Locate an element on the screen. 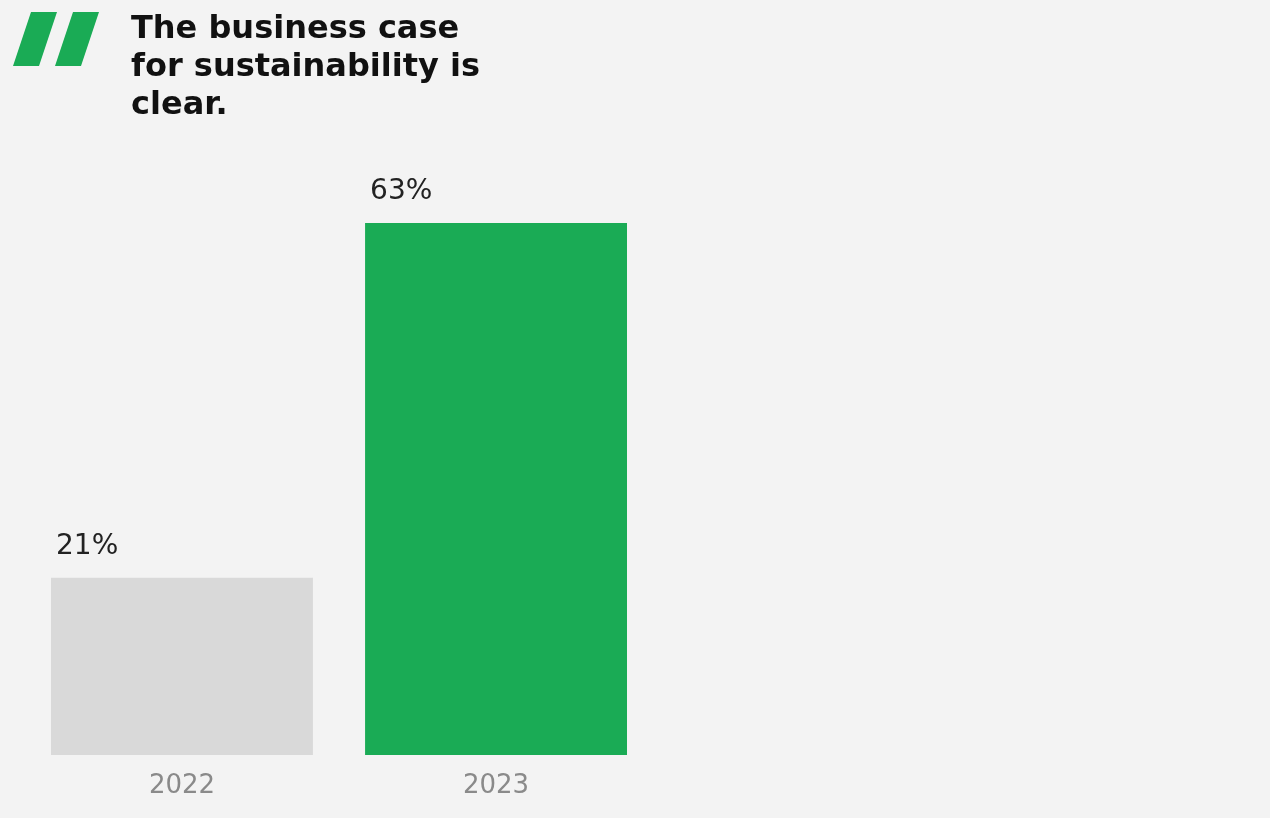 The image size is (1270, 818). x-tick-label: 2022 is located at coordinates (182, 783).